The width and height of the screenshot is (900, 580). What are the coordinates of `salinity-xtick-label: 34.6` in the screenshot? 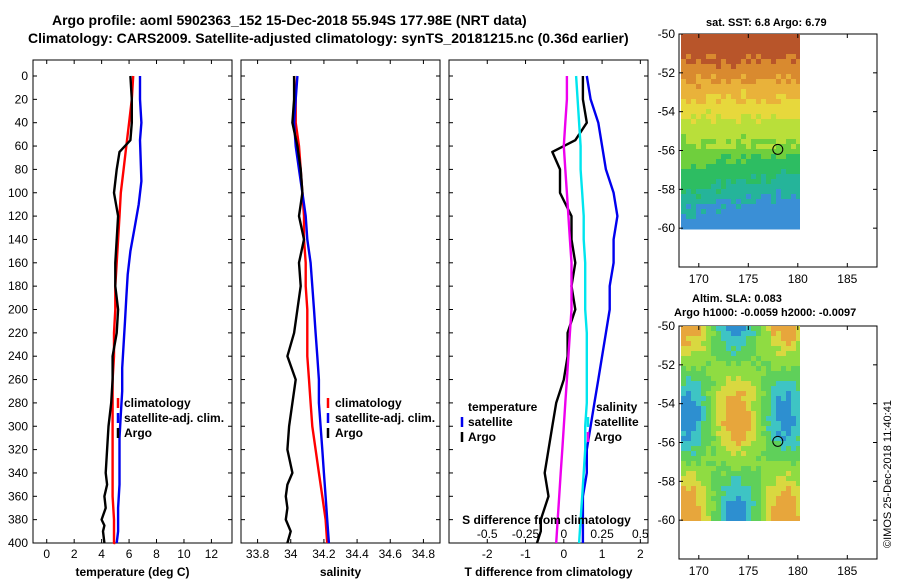 It's located at (391, 554).